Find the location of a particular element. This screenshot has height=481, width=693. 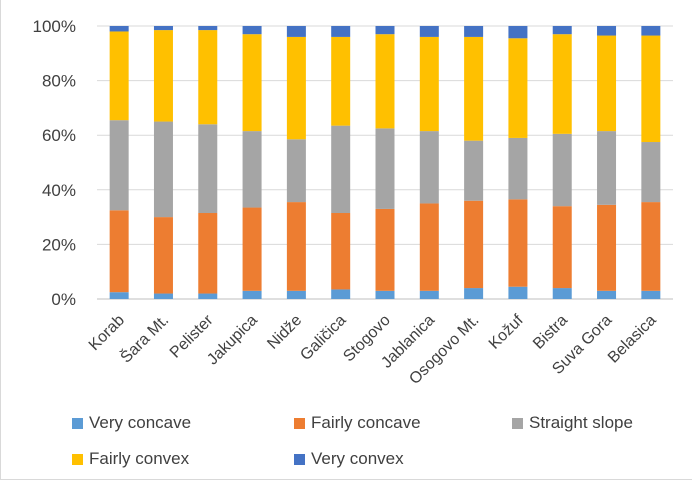

y-tick-label: 60% is located at coordinates (59, 135).